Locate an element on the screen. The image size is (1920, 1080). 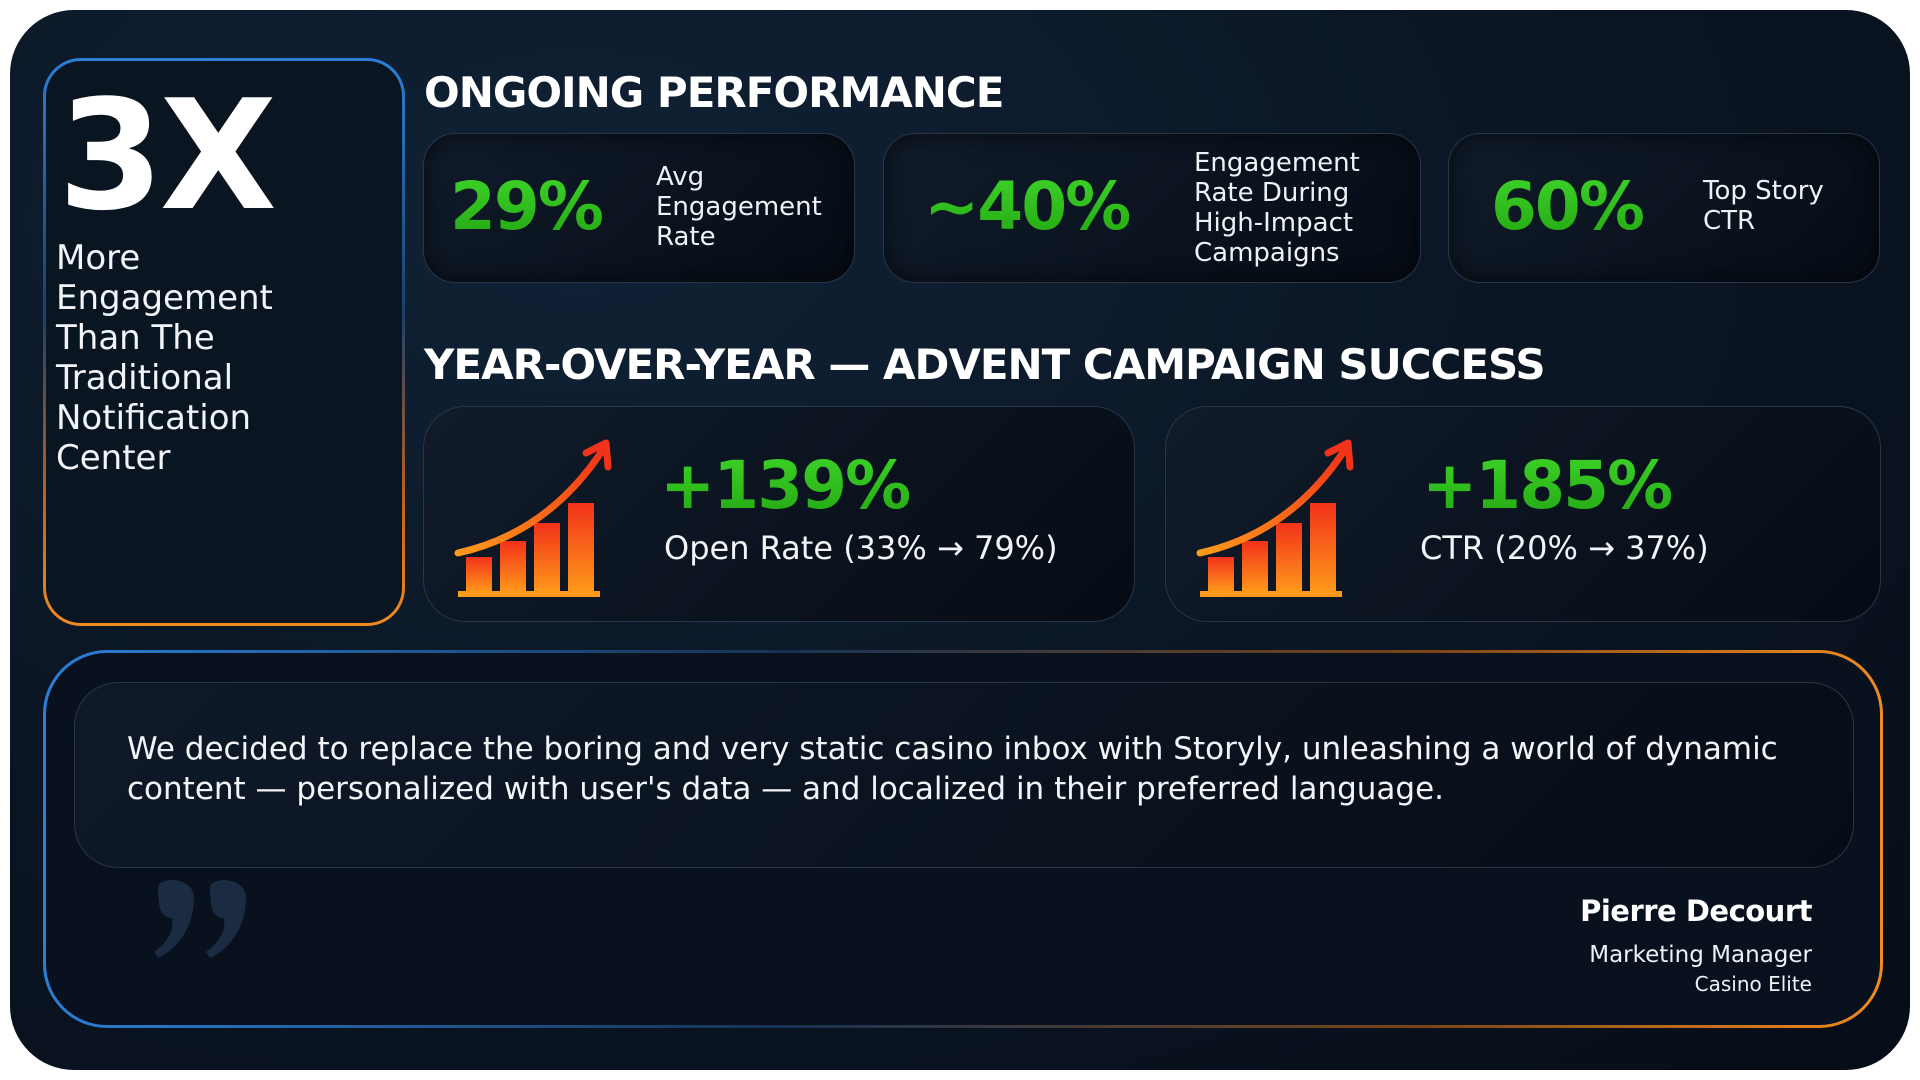
yoy-title: YEAR-OVER-YEAR — ADVENT CAMPAIGN SUCCESS is located at coordinates (985, 364).